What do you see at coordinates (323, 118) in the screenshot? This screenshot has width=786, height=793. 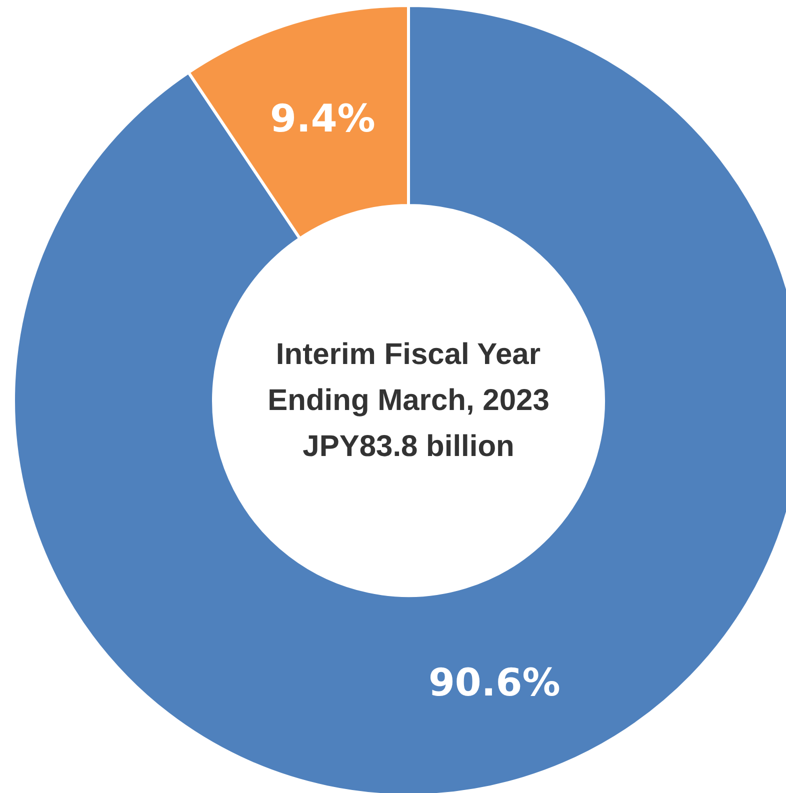 I see `data-label: 9.4%` at bounding box center [323, 118].